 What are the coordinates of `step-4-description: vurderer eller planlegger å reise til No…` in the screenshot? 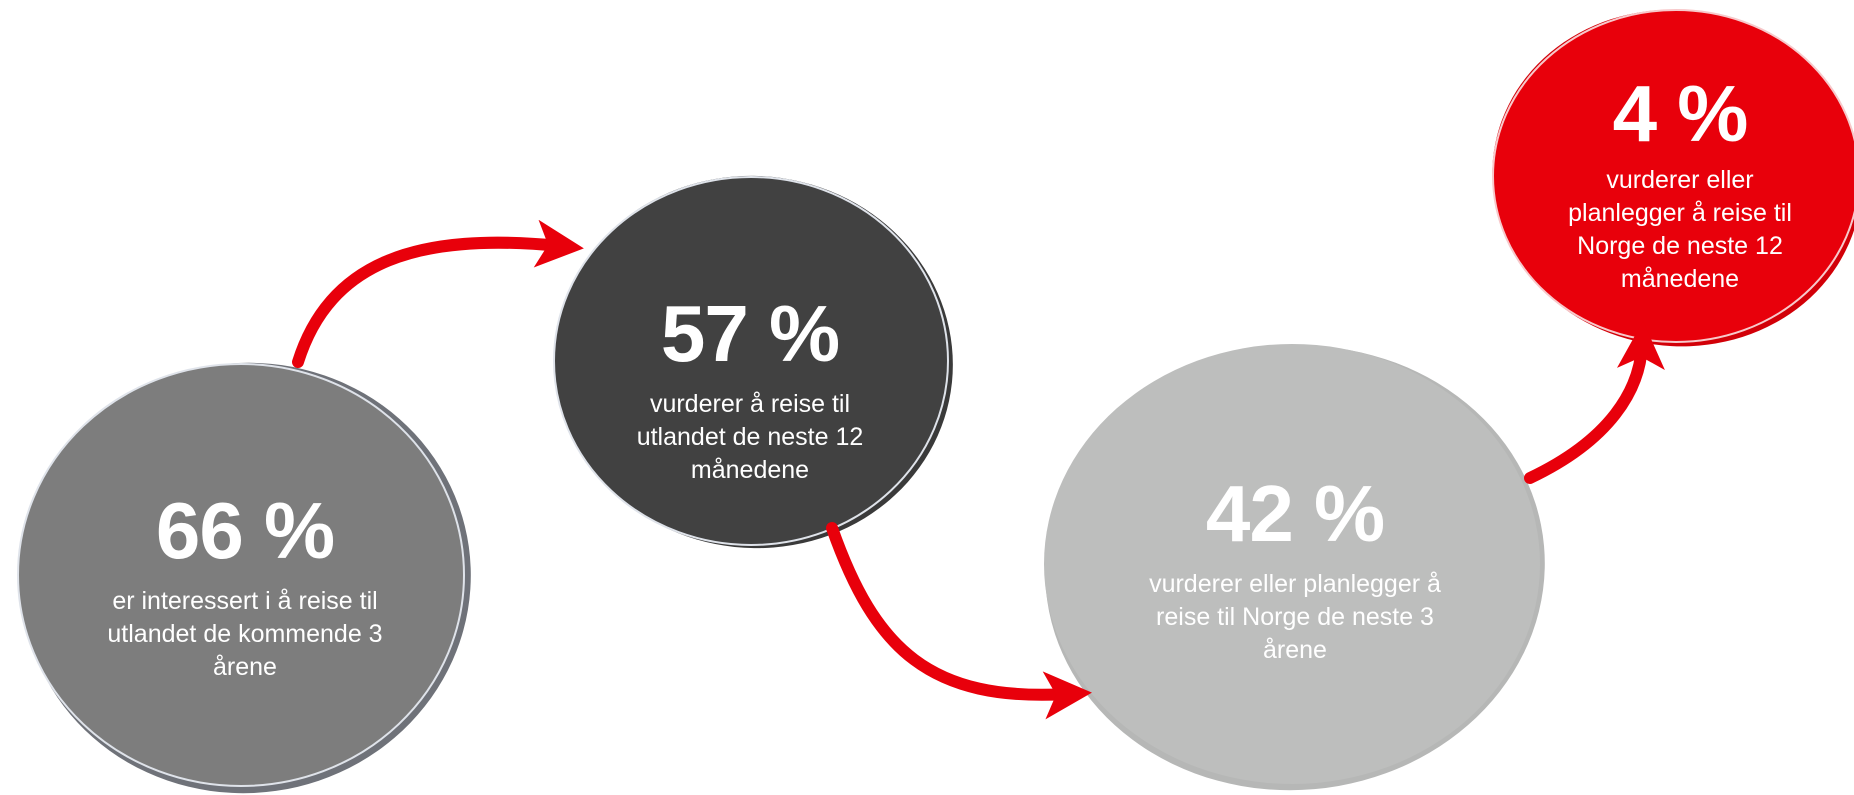 It's located at (1680, 229).